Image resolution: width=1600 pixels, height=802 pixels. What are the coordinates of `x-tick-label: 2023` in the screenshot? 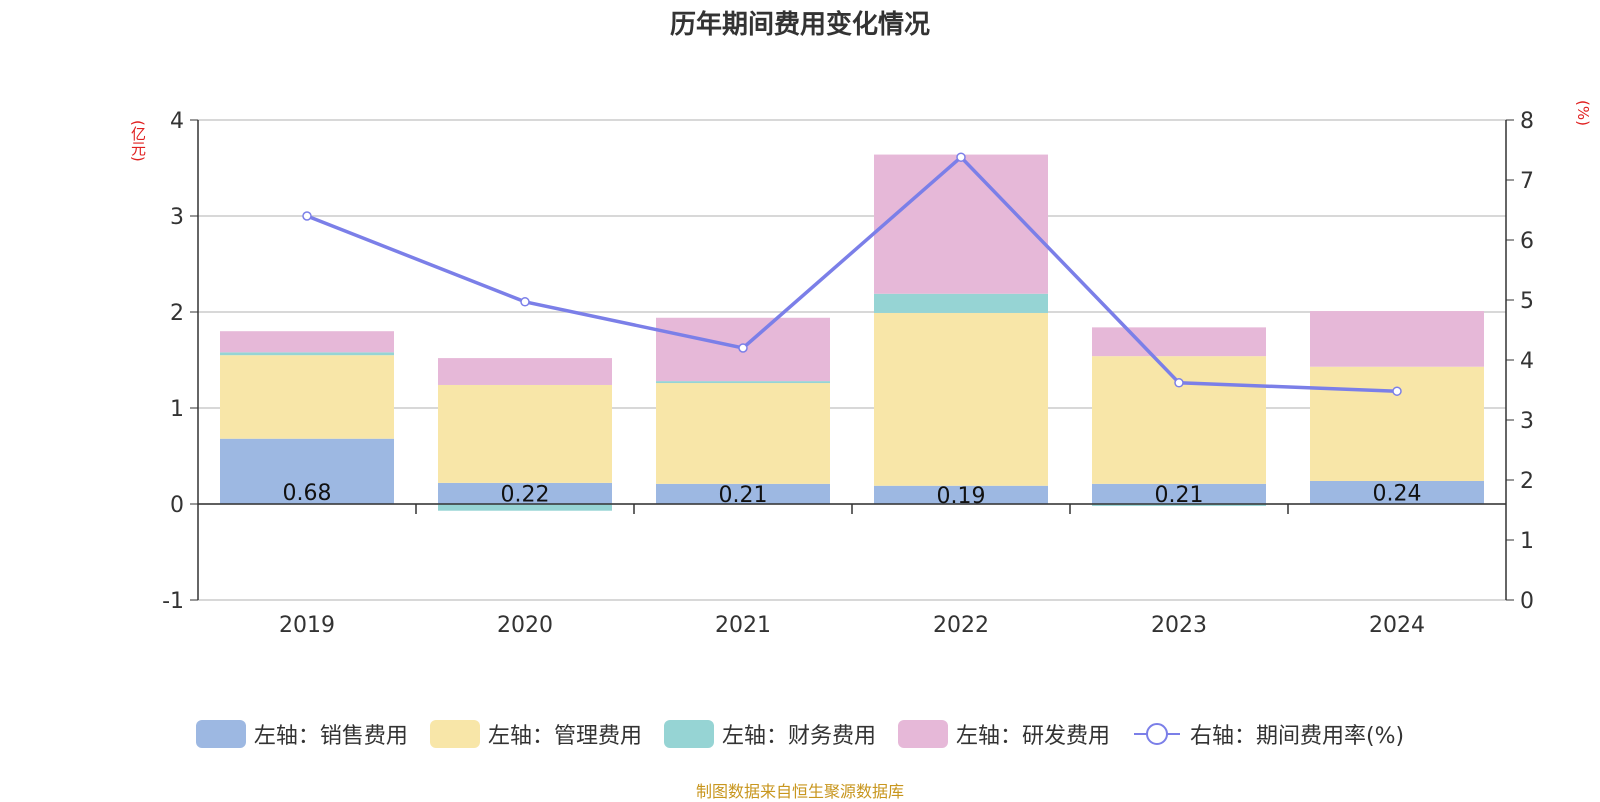 It's located at (1179, 625).